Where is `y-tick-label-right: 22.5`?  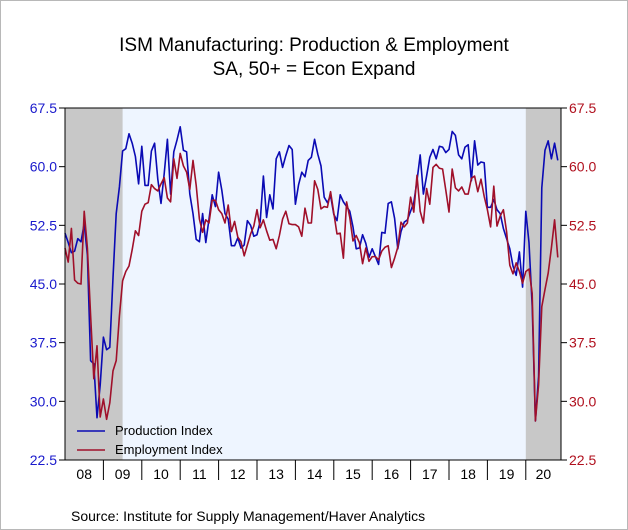
y-tick-label-right: 22.5 is located at coordinates (582, 460).